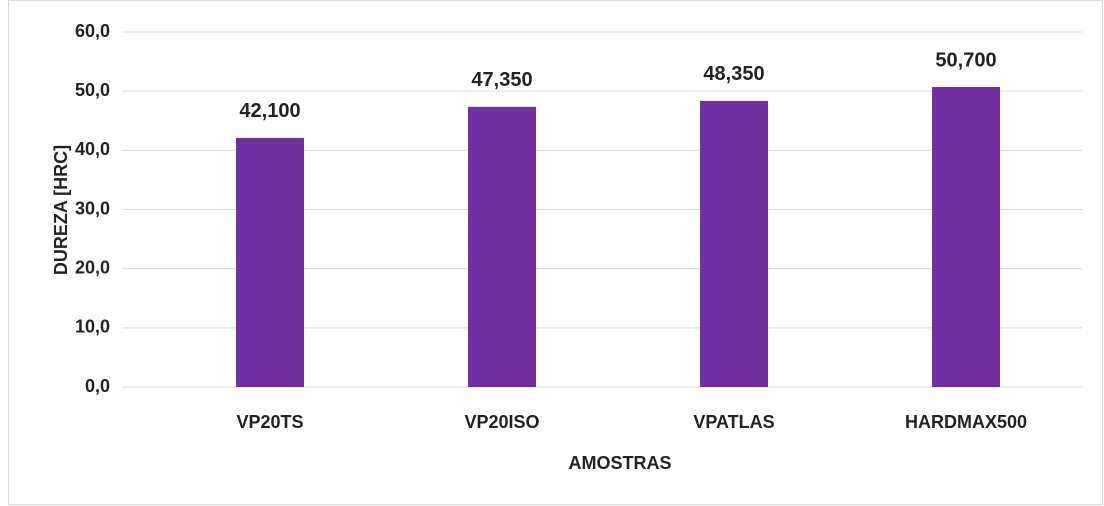  I want to click on y-tick-label: 30,0, so click(92, 208).